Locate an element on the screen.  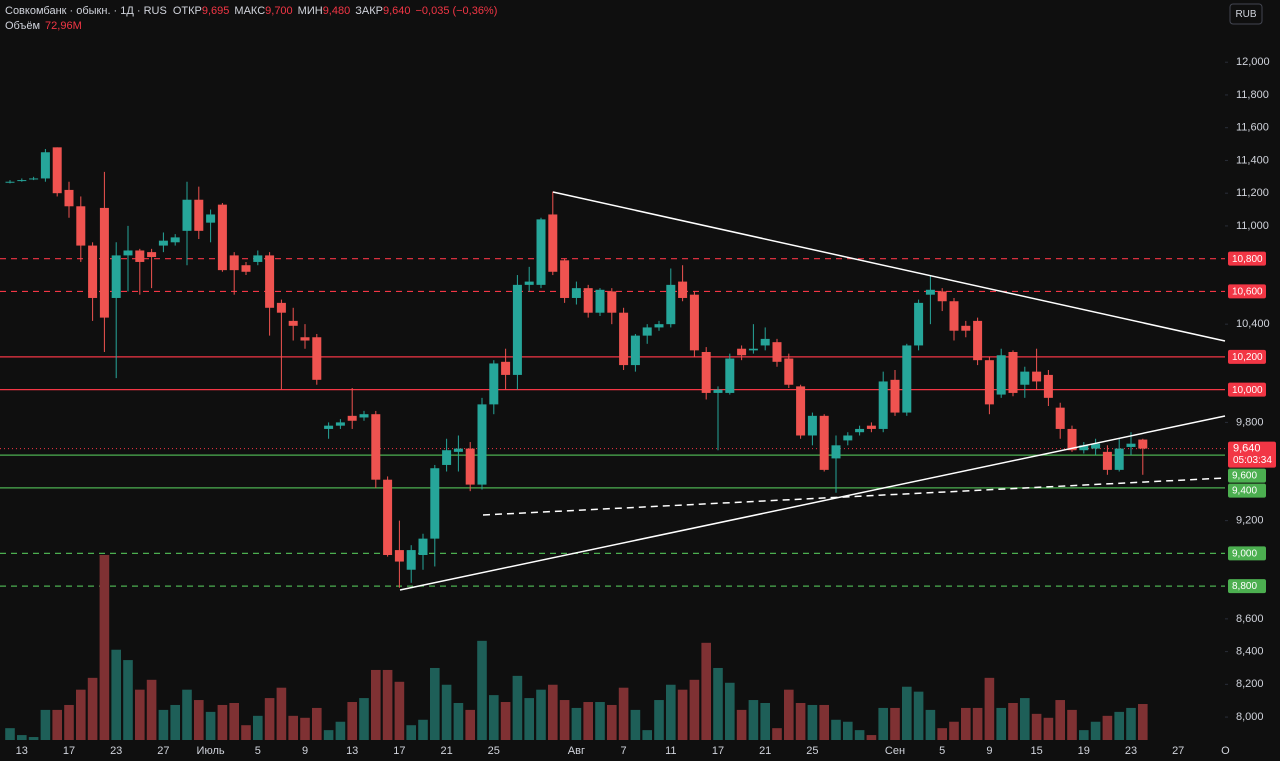
currency-button: RUB is located at coordinates (1246, 14).